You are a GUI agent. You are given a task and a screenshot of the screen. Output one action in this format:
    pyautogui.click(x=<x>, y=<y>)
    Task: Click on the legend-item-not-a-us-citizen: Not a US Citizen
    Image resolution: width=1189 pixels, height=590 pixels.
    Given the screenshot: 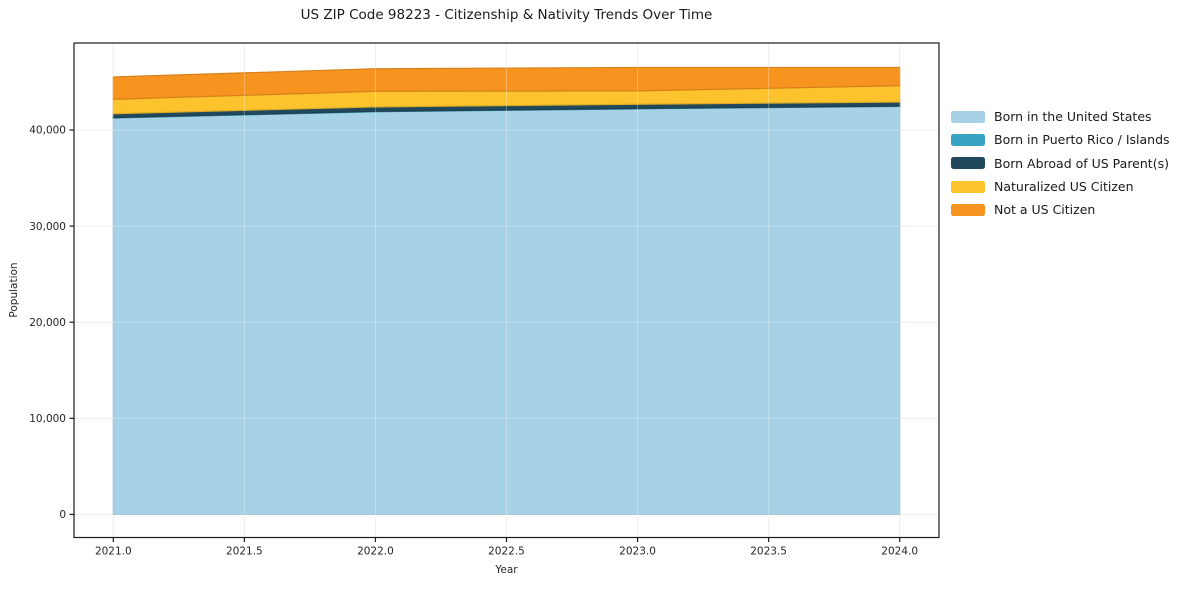 What is the action you would take?
    pyautogui.click(x=1060, y=209)
    